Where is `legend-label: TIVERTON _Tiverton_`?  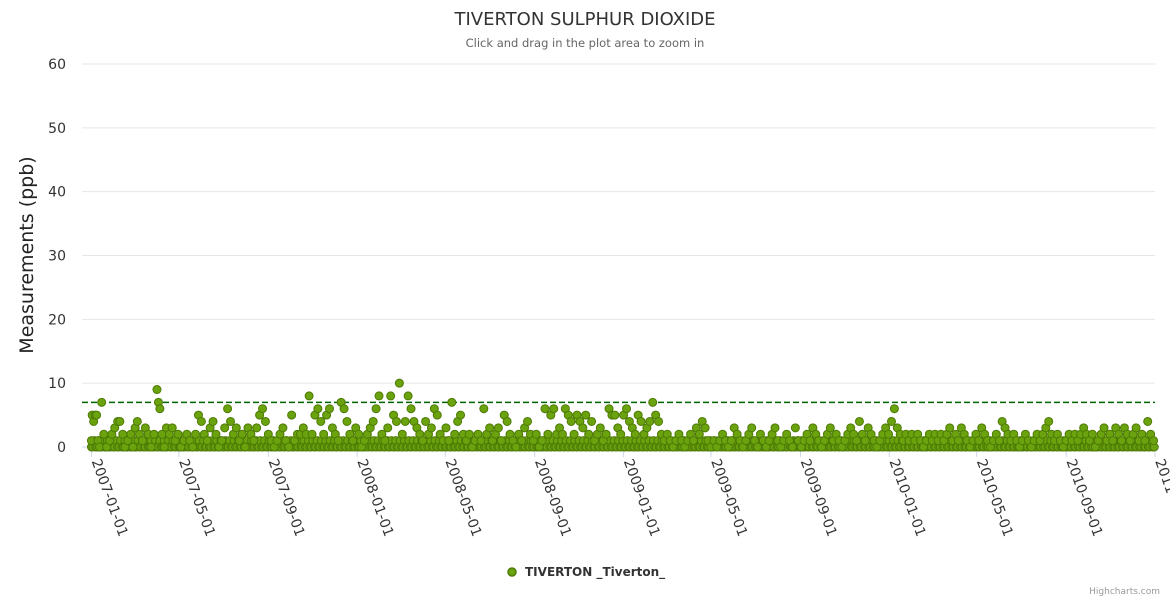
legend-label: TIVERTON _Tiverton_ is located at coordinates (595, 572).